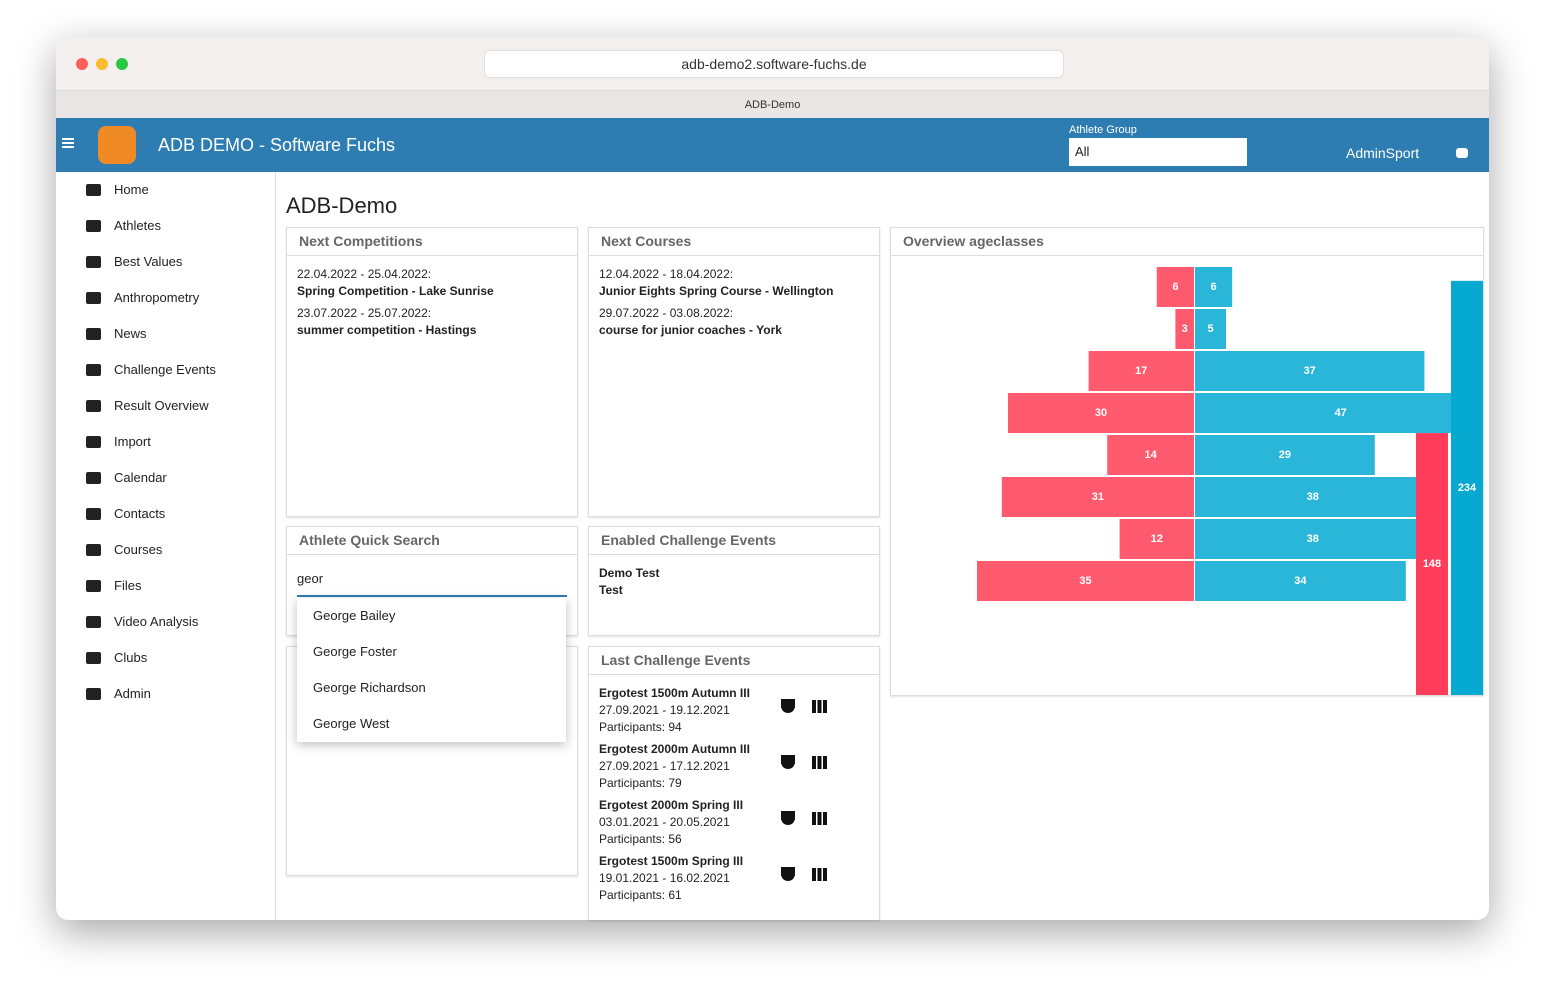 This screenshot has height=995, width=1545. Describe the element at coordinates (165, 442) in the screenshot. I see `nav-item: Import` at that location.